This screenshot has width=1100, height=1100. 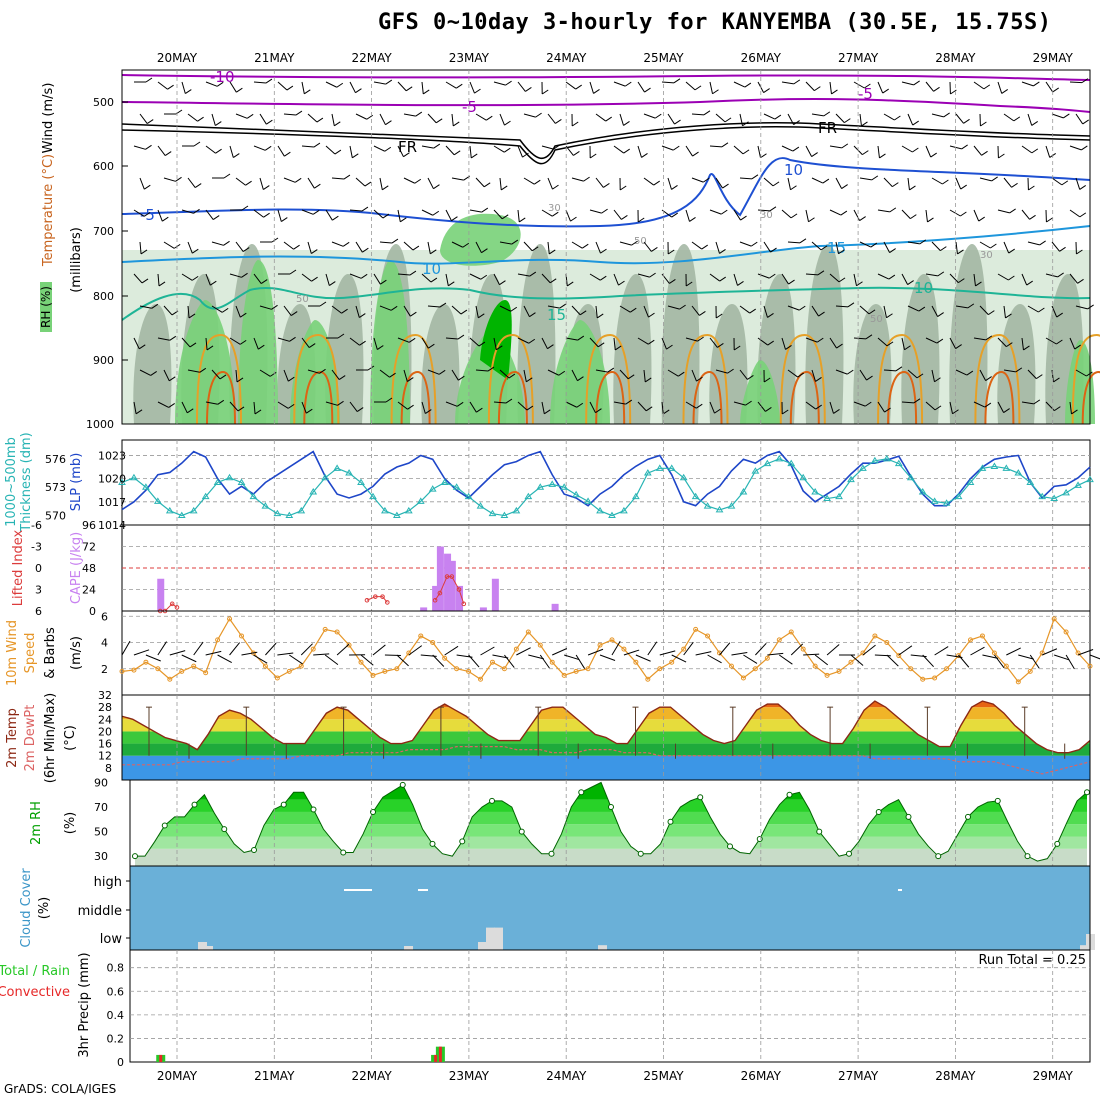 I want to click on rh-fill-gray, so click(x=728, y=364).